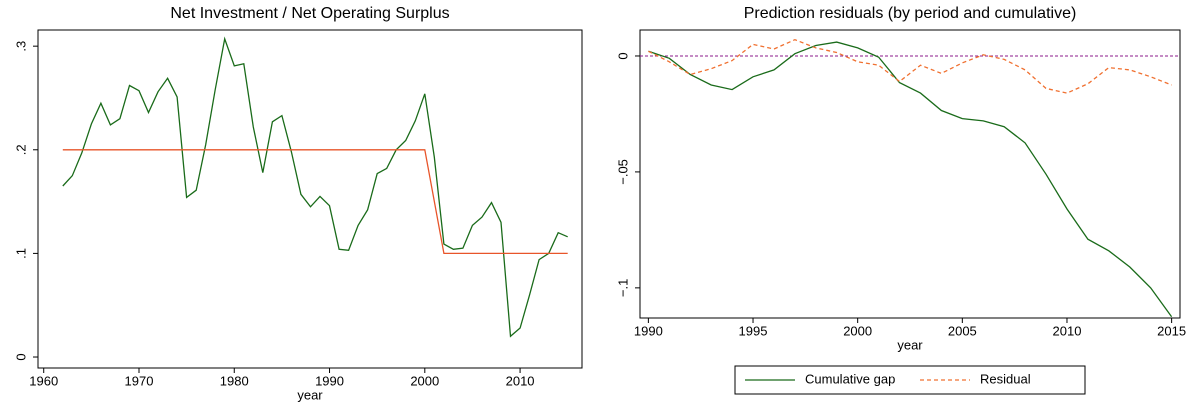 This screenshot has height=408, width=1198. I want to click on x-tick-label: 2015, so click(1171, 330).